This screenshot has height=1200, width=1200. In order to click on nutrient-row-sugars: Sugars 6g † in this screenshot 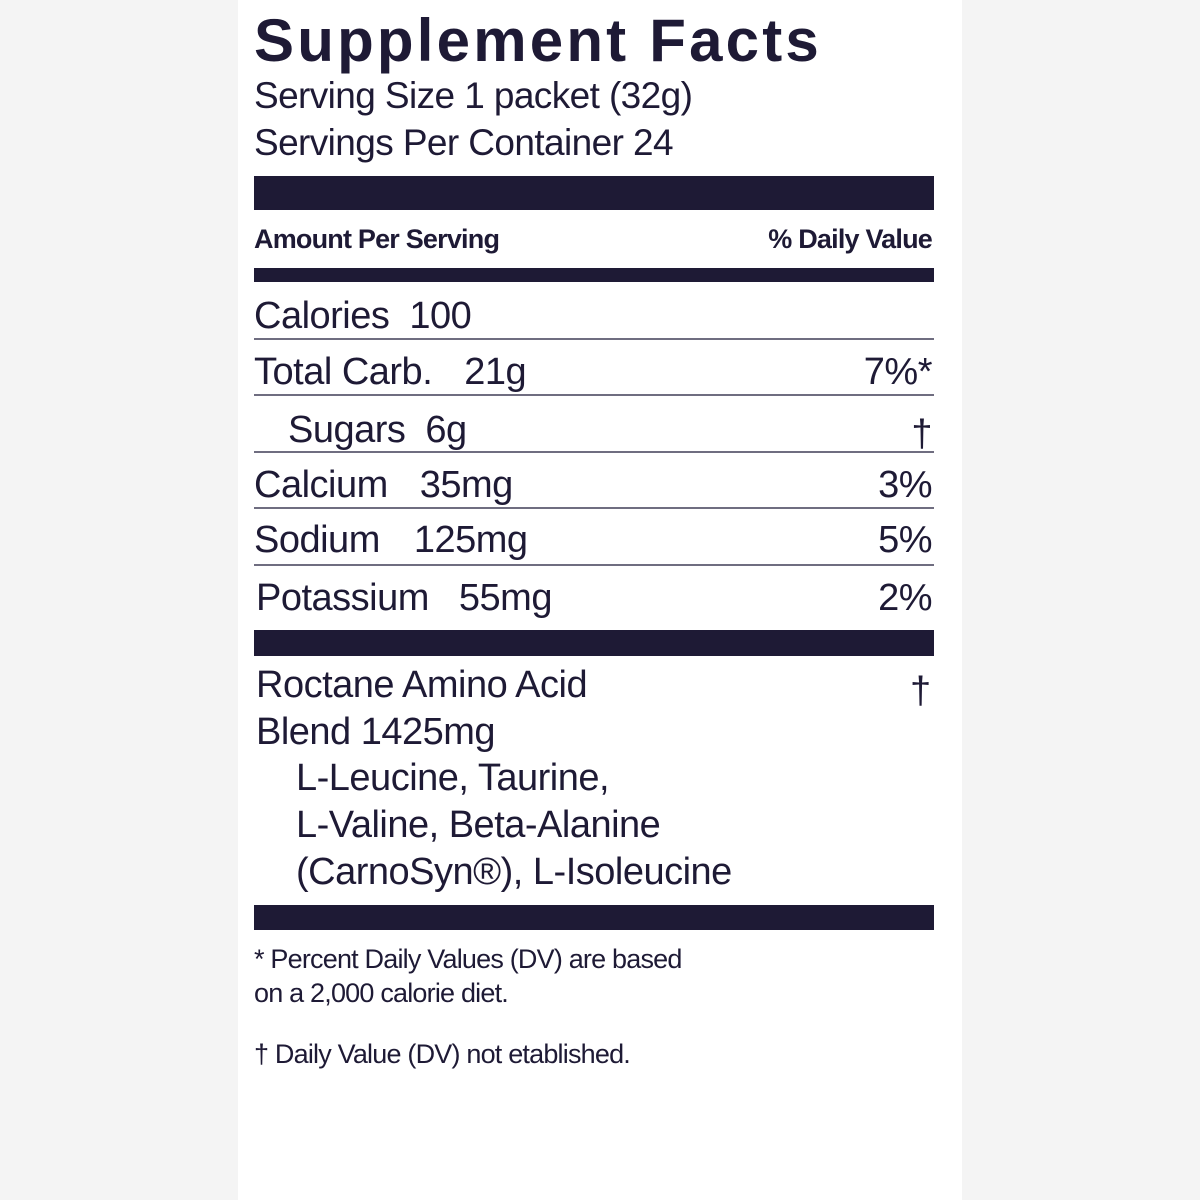, I will do `click(594, 431)`.